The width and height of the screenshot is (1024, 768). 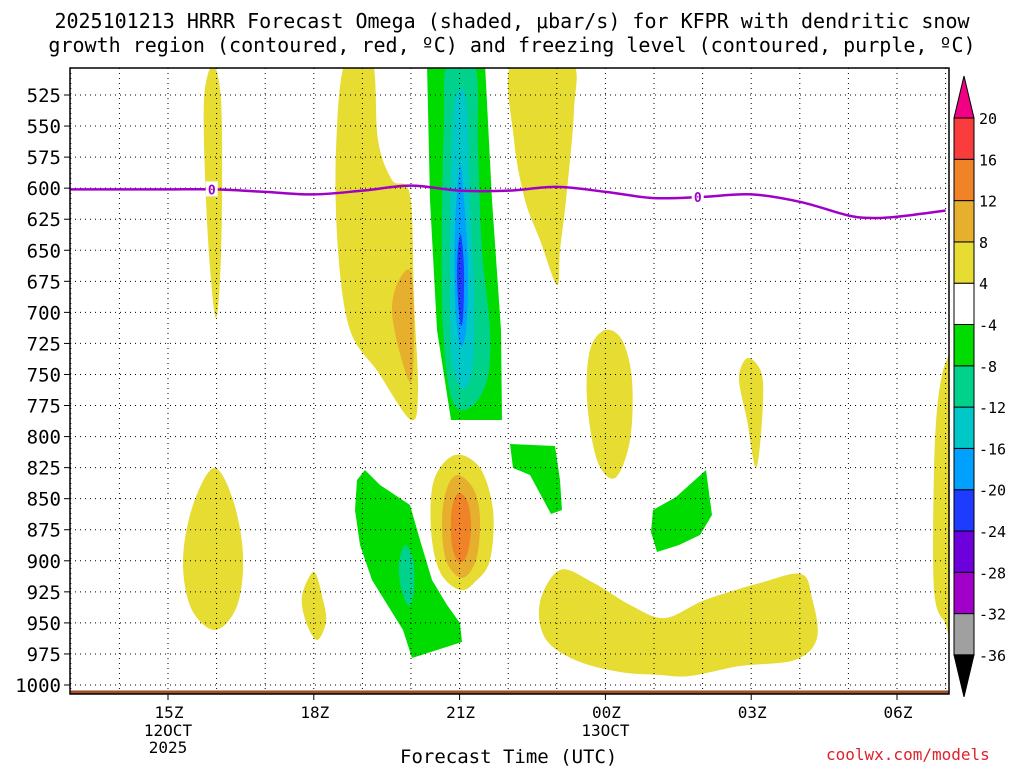 What do you see at coordinates (44, 282) in the screenshot?
I see `y-tick-label-675: 675` at bounding box center [44, 282].